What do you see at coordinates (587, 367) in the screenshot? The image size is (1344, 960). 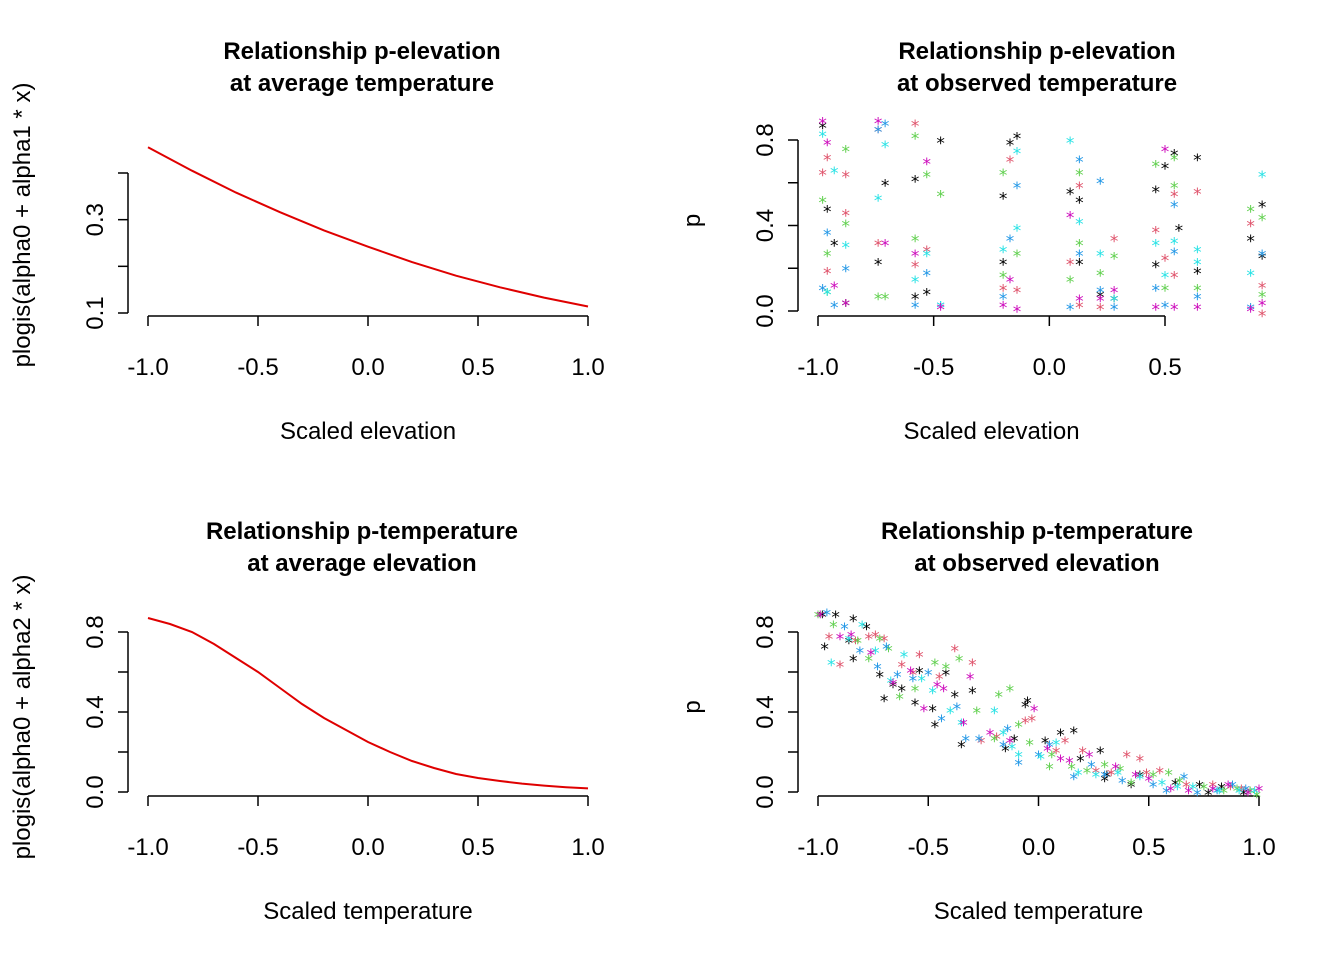 I see `x-tick-label: 1.0` at bounding box center [587, 367].